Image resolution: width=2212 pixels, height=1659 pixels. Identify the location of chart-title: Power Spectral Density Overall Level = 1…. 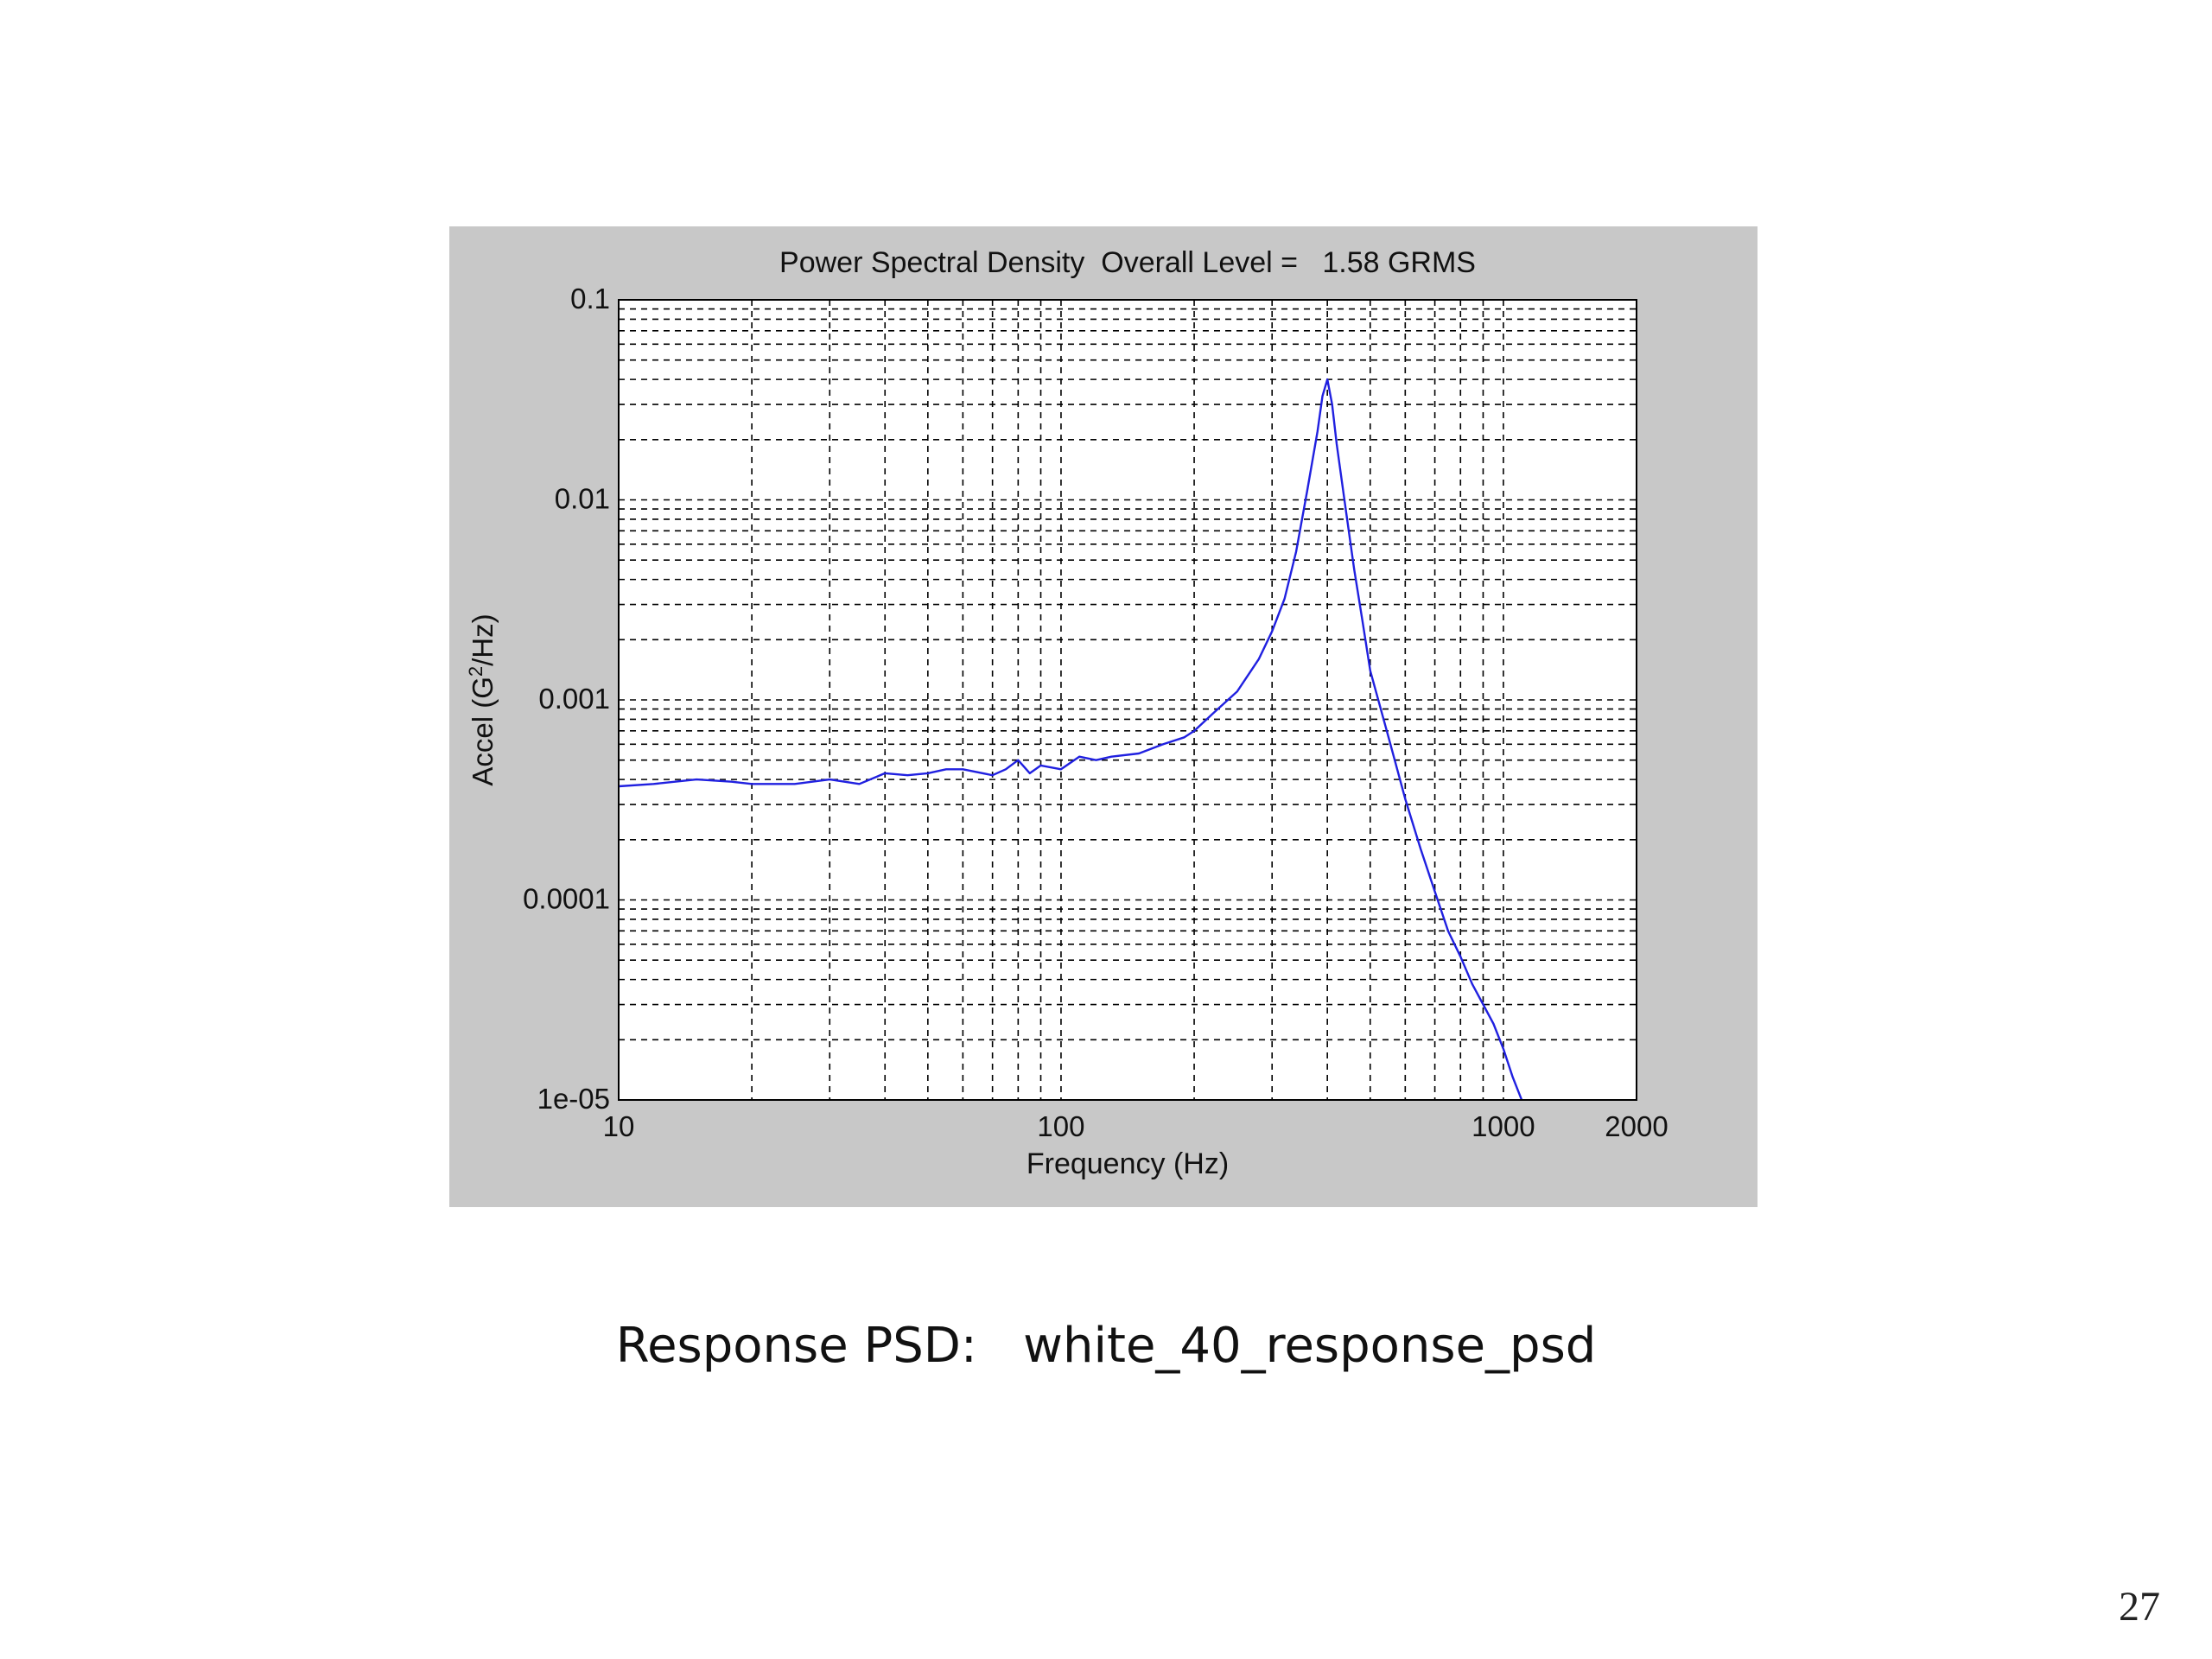
(1127, 262).